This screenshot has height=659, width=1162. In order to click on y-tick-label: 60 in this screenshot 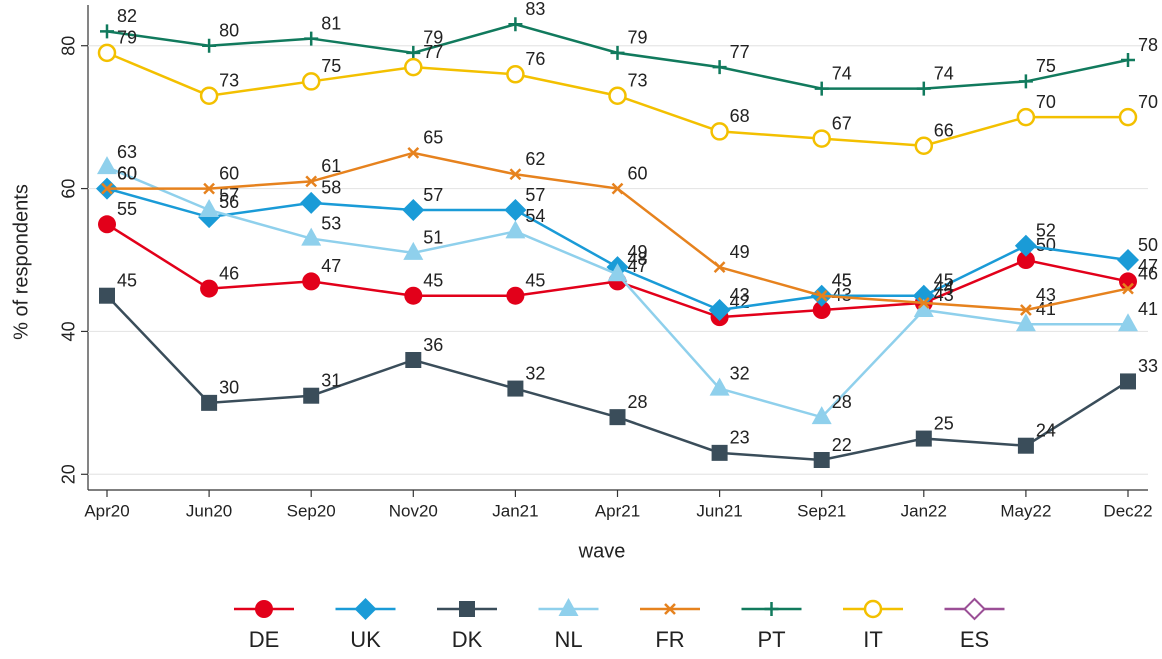, I will do `click(69, 189)`.